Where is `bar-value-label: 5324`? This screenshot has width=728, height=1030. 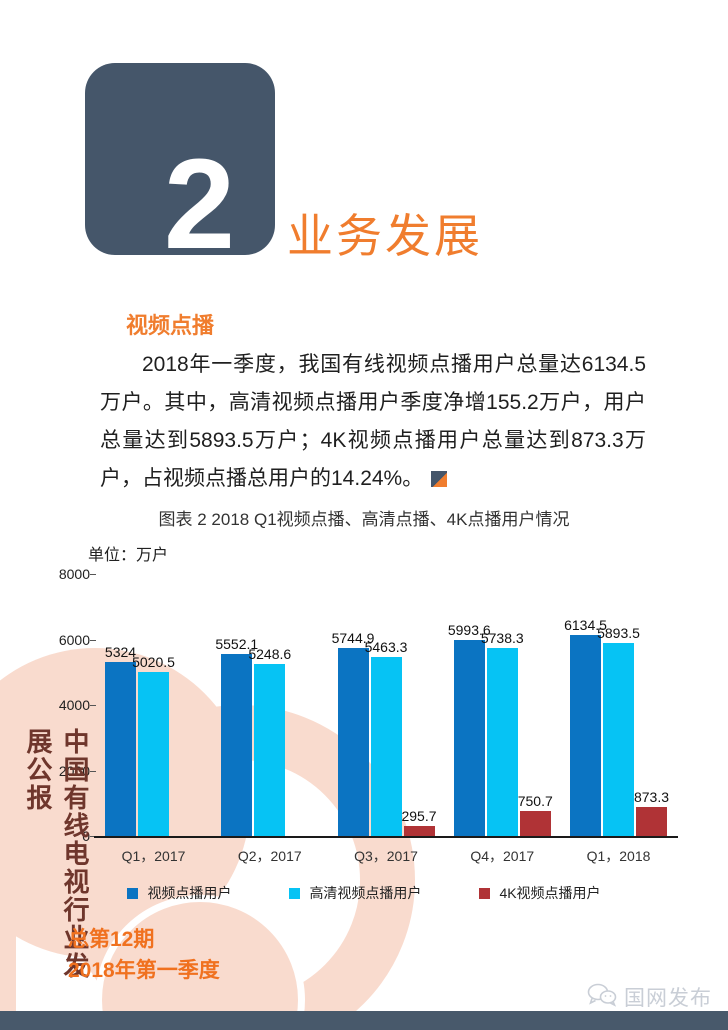
bar-value-label: 5324 is located at coordinates (120, 651).